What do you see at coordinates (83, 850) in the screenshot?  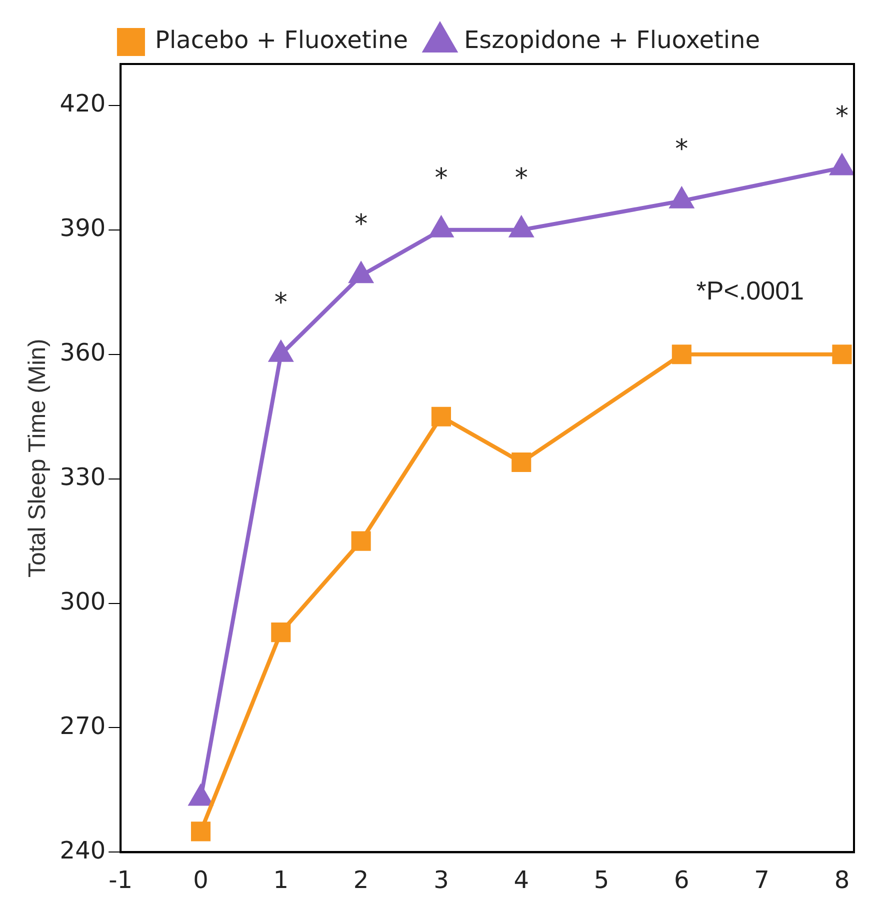 I see `y-tick-label: 240` at bounding box center [83, 850].